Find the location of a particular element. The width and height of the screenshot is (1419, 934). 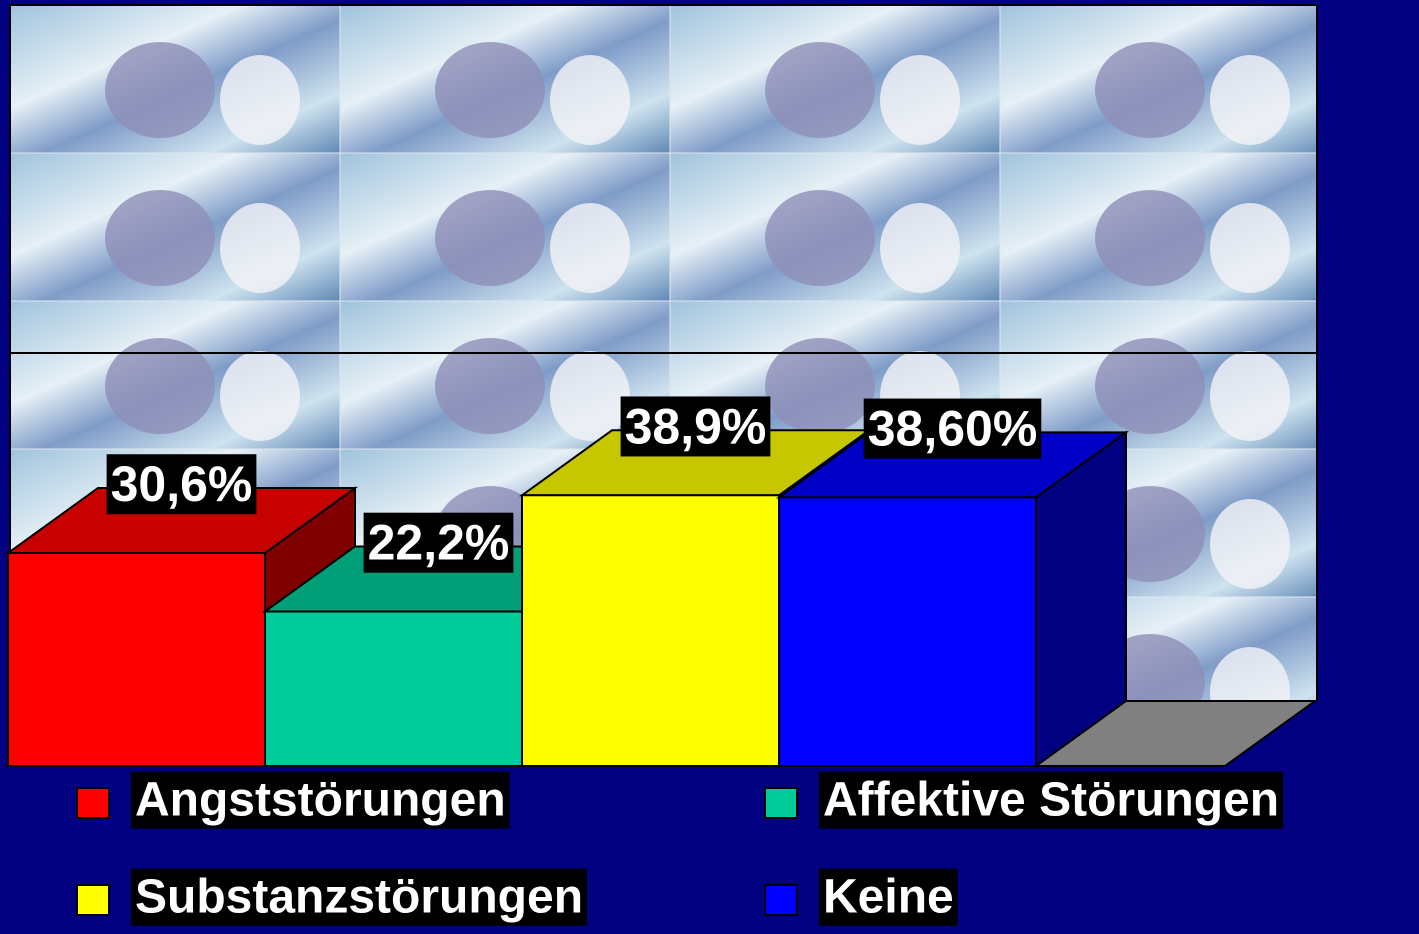

data-label: 38,60% is located at coordinates (953, 429).